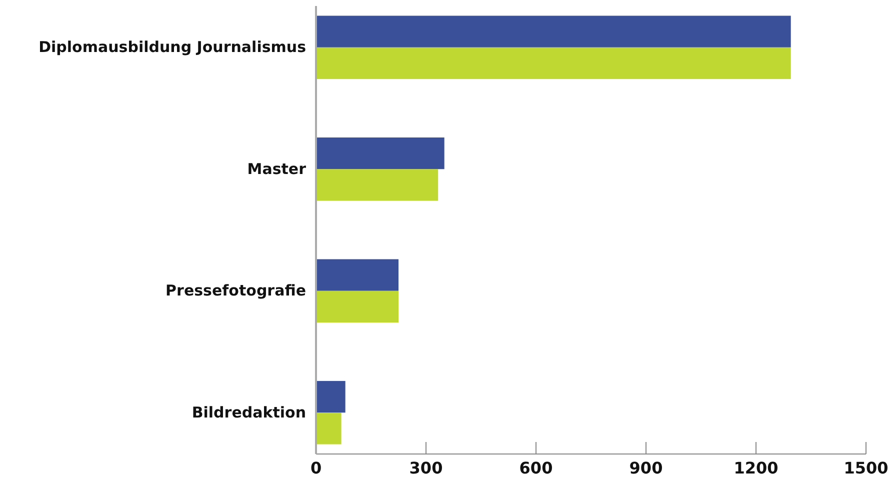  I want to click on y-tick-label: Diplomausbildung Journalismus, so click(172, 47).